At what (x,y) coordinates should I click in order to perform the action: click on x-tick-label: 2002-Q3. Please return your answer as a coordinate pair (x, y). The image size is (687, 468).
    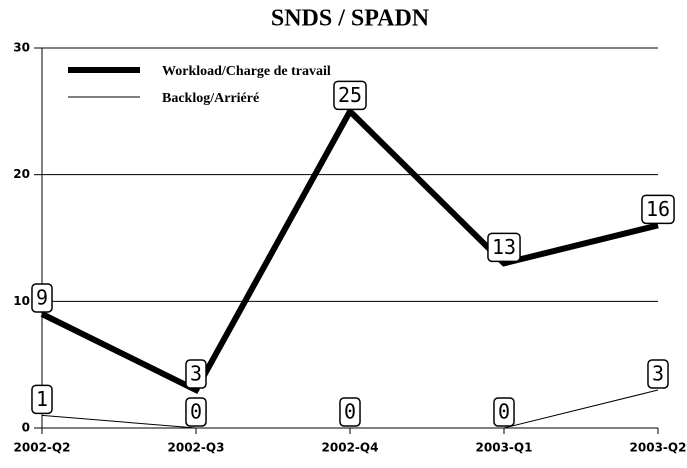
    Looking at the image, I should click on (196, 448).